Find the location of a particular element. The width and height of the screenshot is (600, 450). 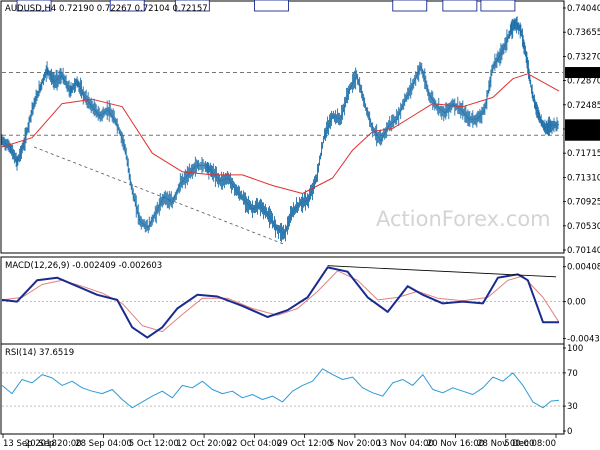

watermark: ActionForex.com is located at coordinates (463, 219).